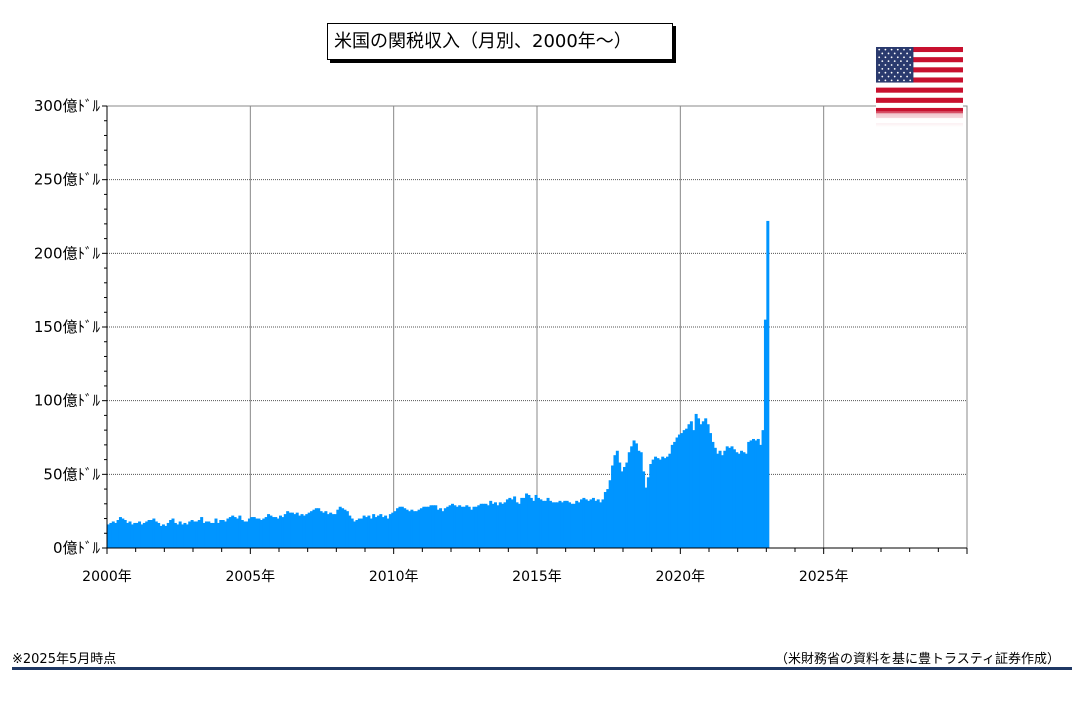 This screenshot has height=707, width=1074. Describe the element at coordinates (71, 474) in the screenshot. I see `y-tick-label: 50億ﾄﾞﾙ` at that location.